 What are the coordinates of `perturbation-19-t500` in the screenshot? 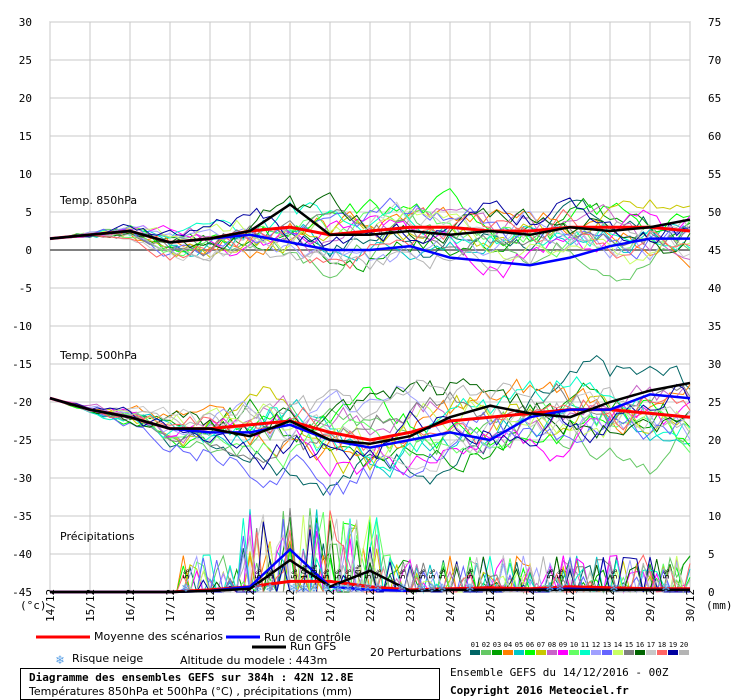 It's located at (370, 427).